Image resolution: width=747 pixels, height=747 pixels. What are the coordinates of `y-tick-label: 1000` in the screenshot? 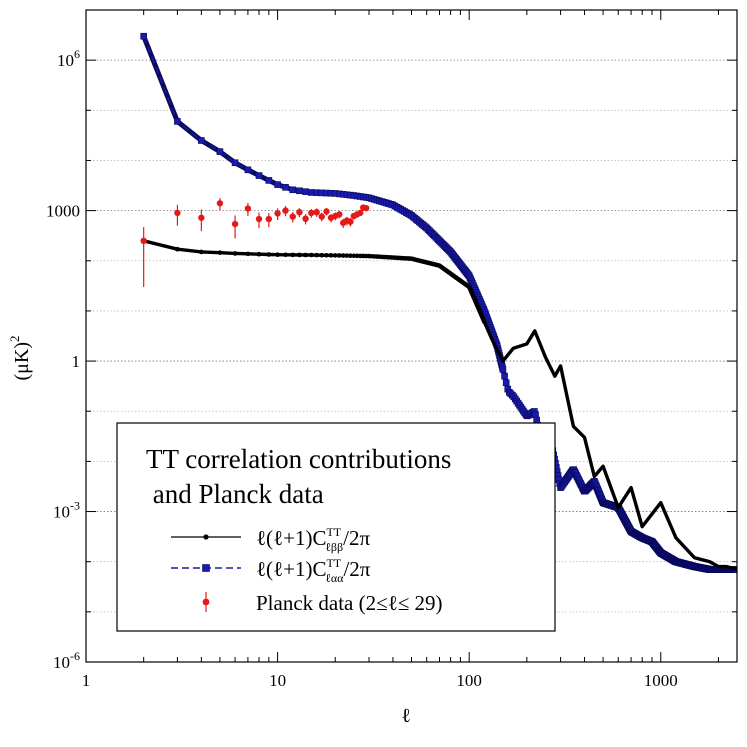 It's located at (63, 211).